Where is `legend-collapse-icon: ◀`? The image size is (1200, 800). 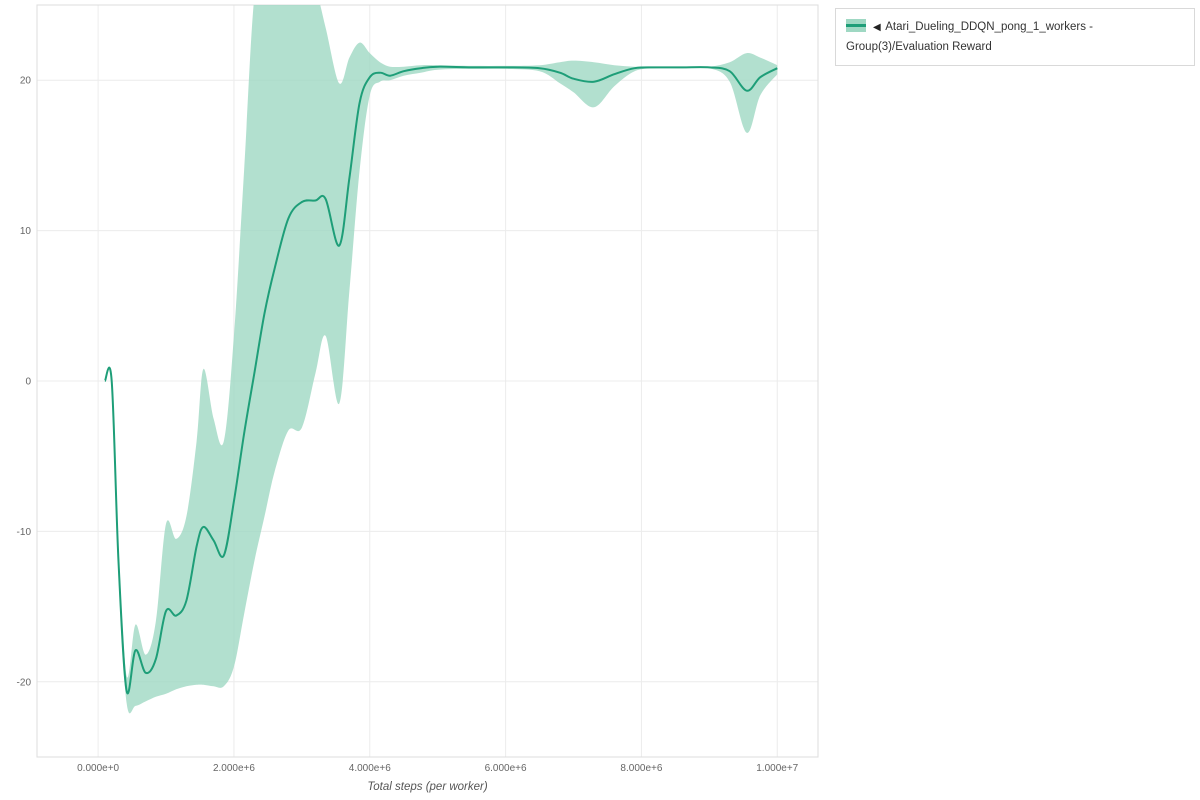
legend-collapse-icon: ◀ is located at coordinates (877, 27).